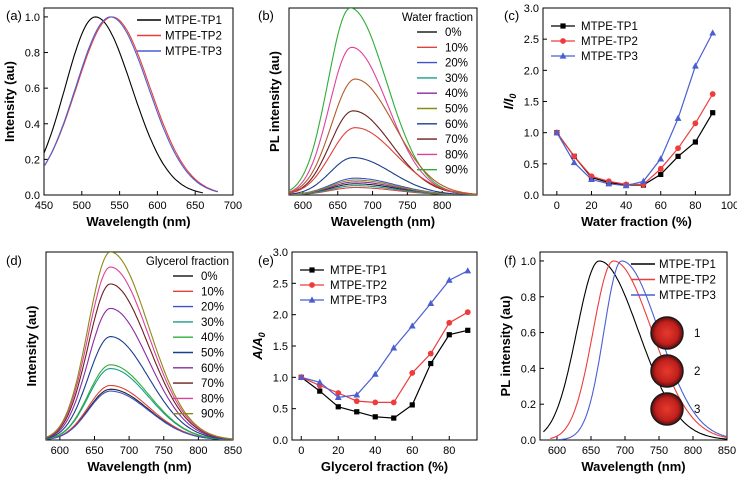 The image size is (737, 482). What do you see at coordinates (697, 410) in the screenshot?
I see `inset-label: 3` at bounding box center [697, 410].